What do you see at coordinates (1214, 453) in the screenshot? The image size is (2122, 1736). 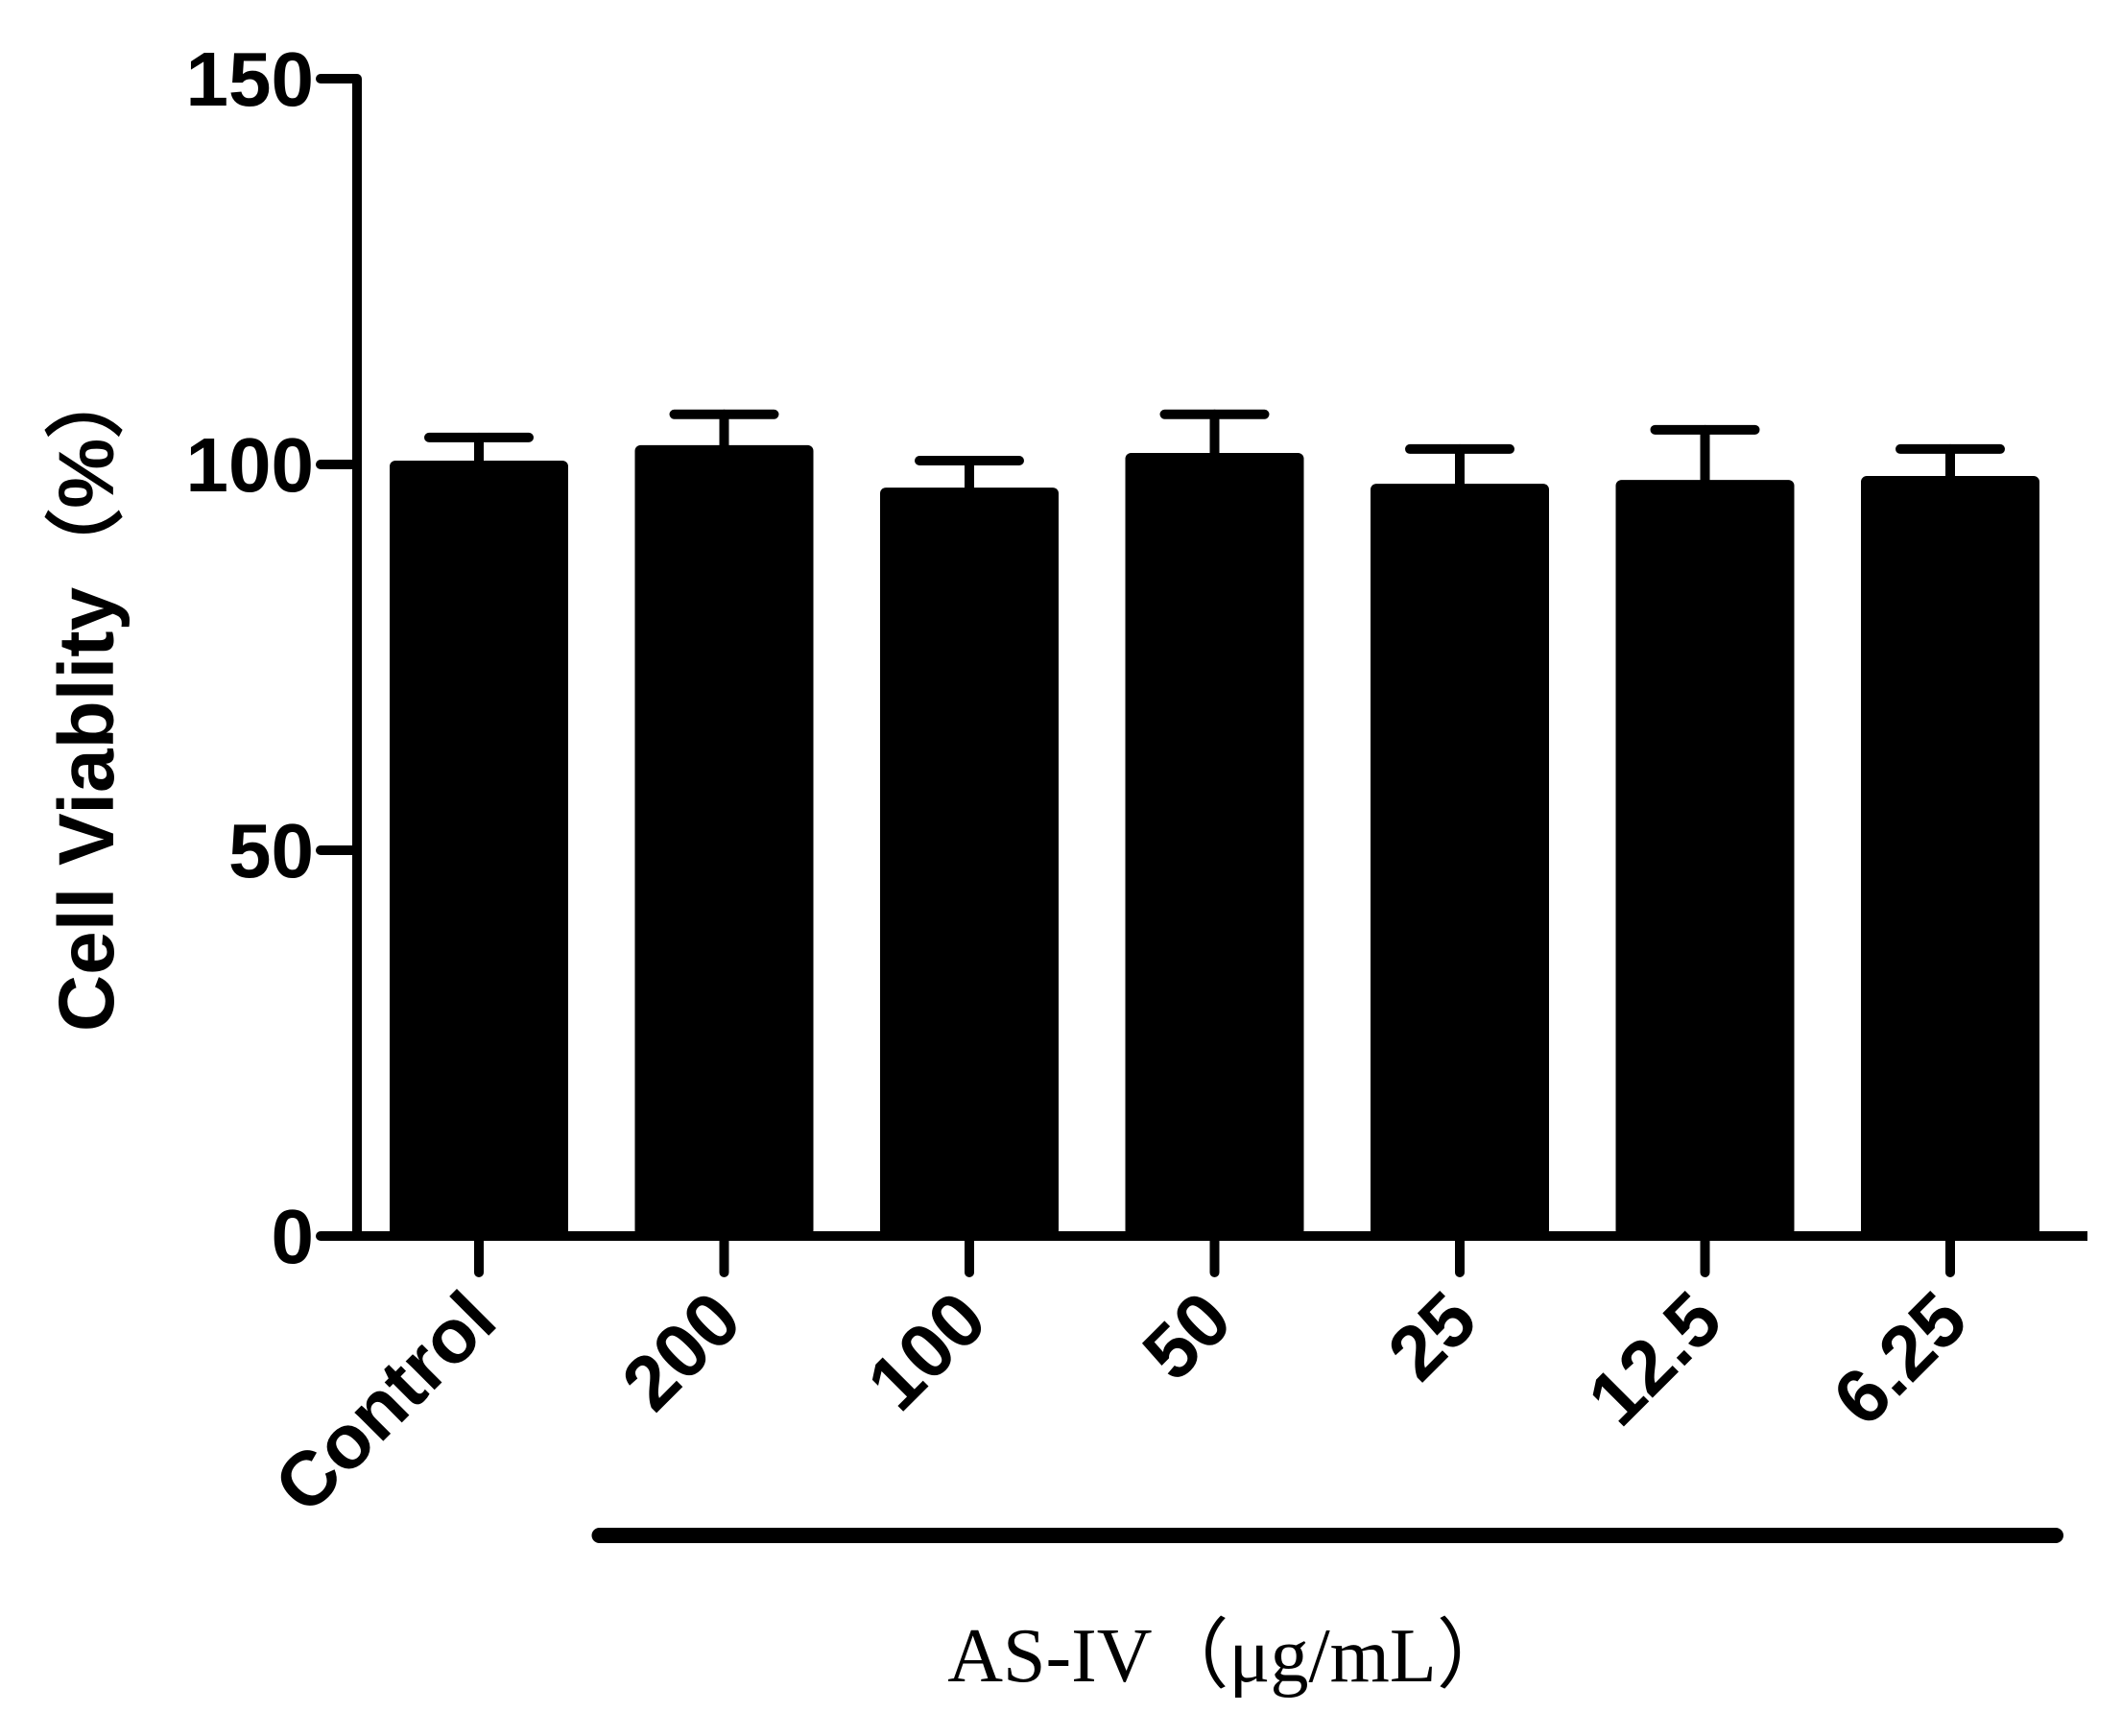 I see `error-bars-layer` at bounding box center [1214, 453].